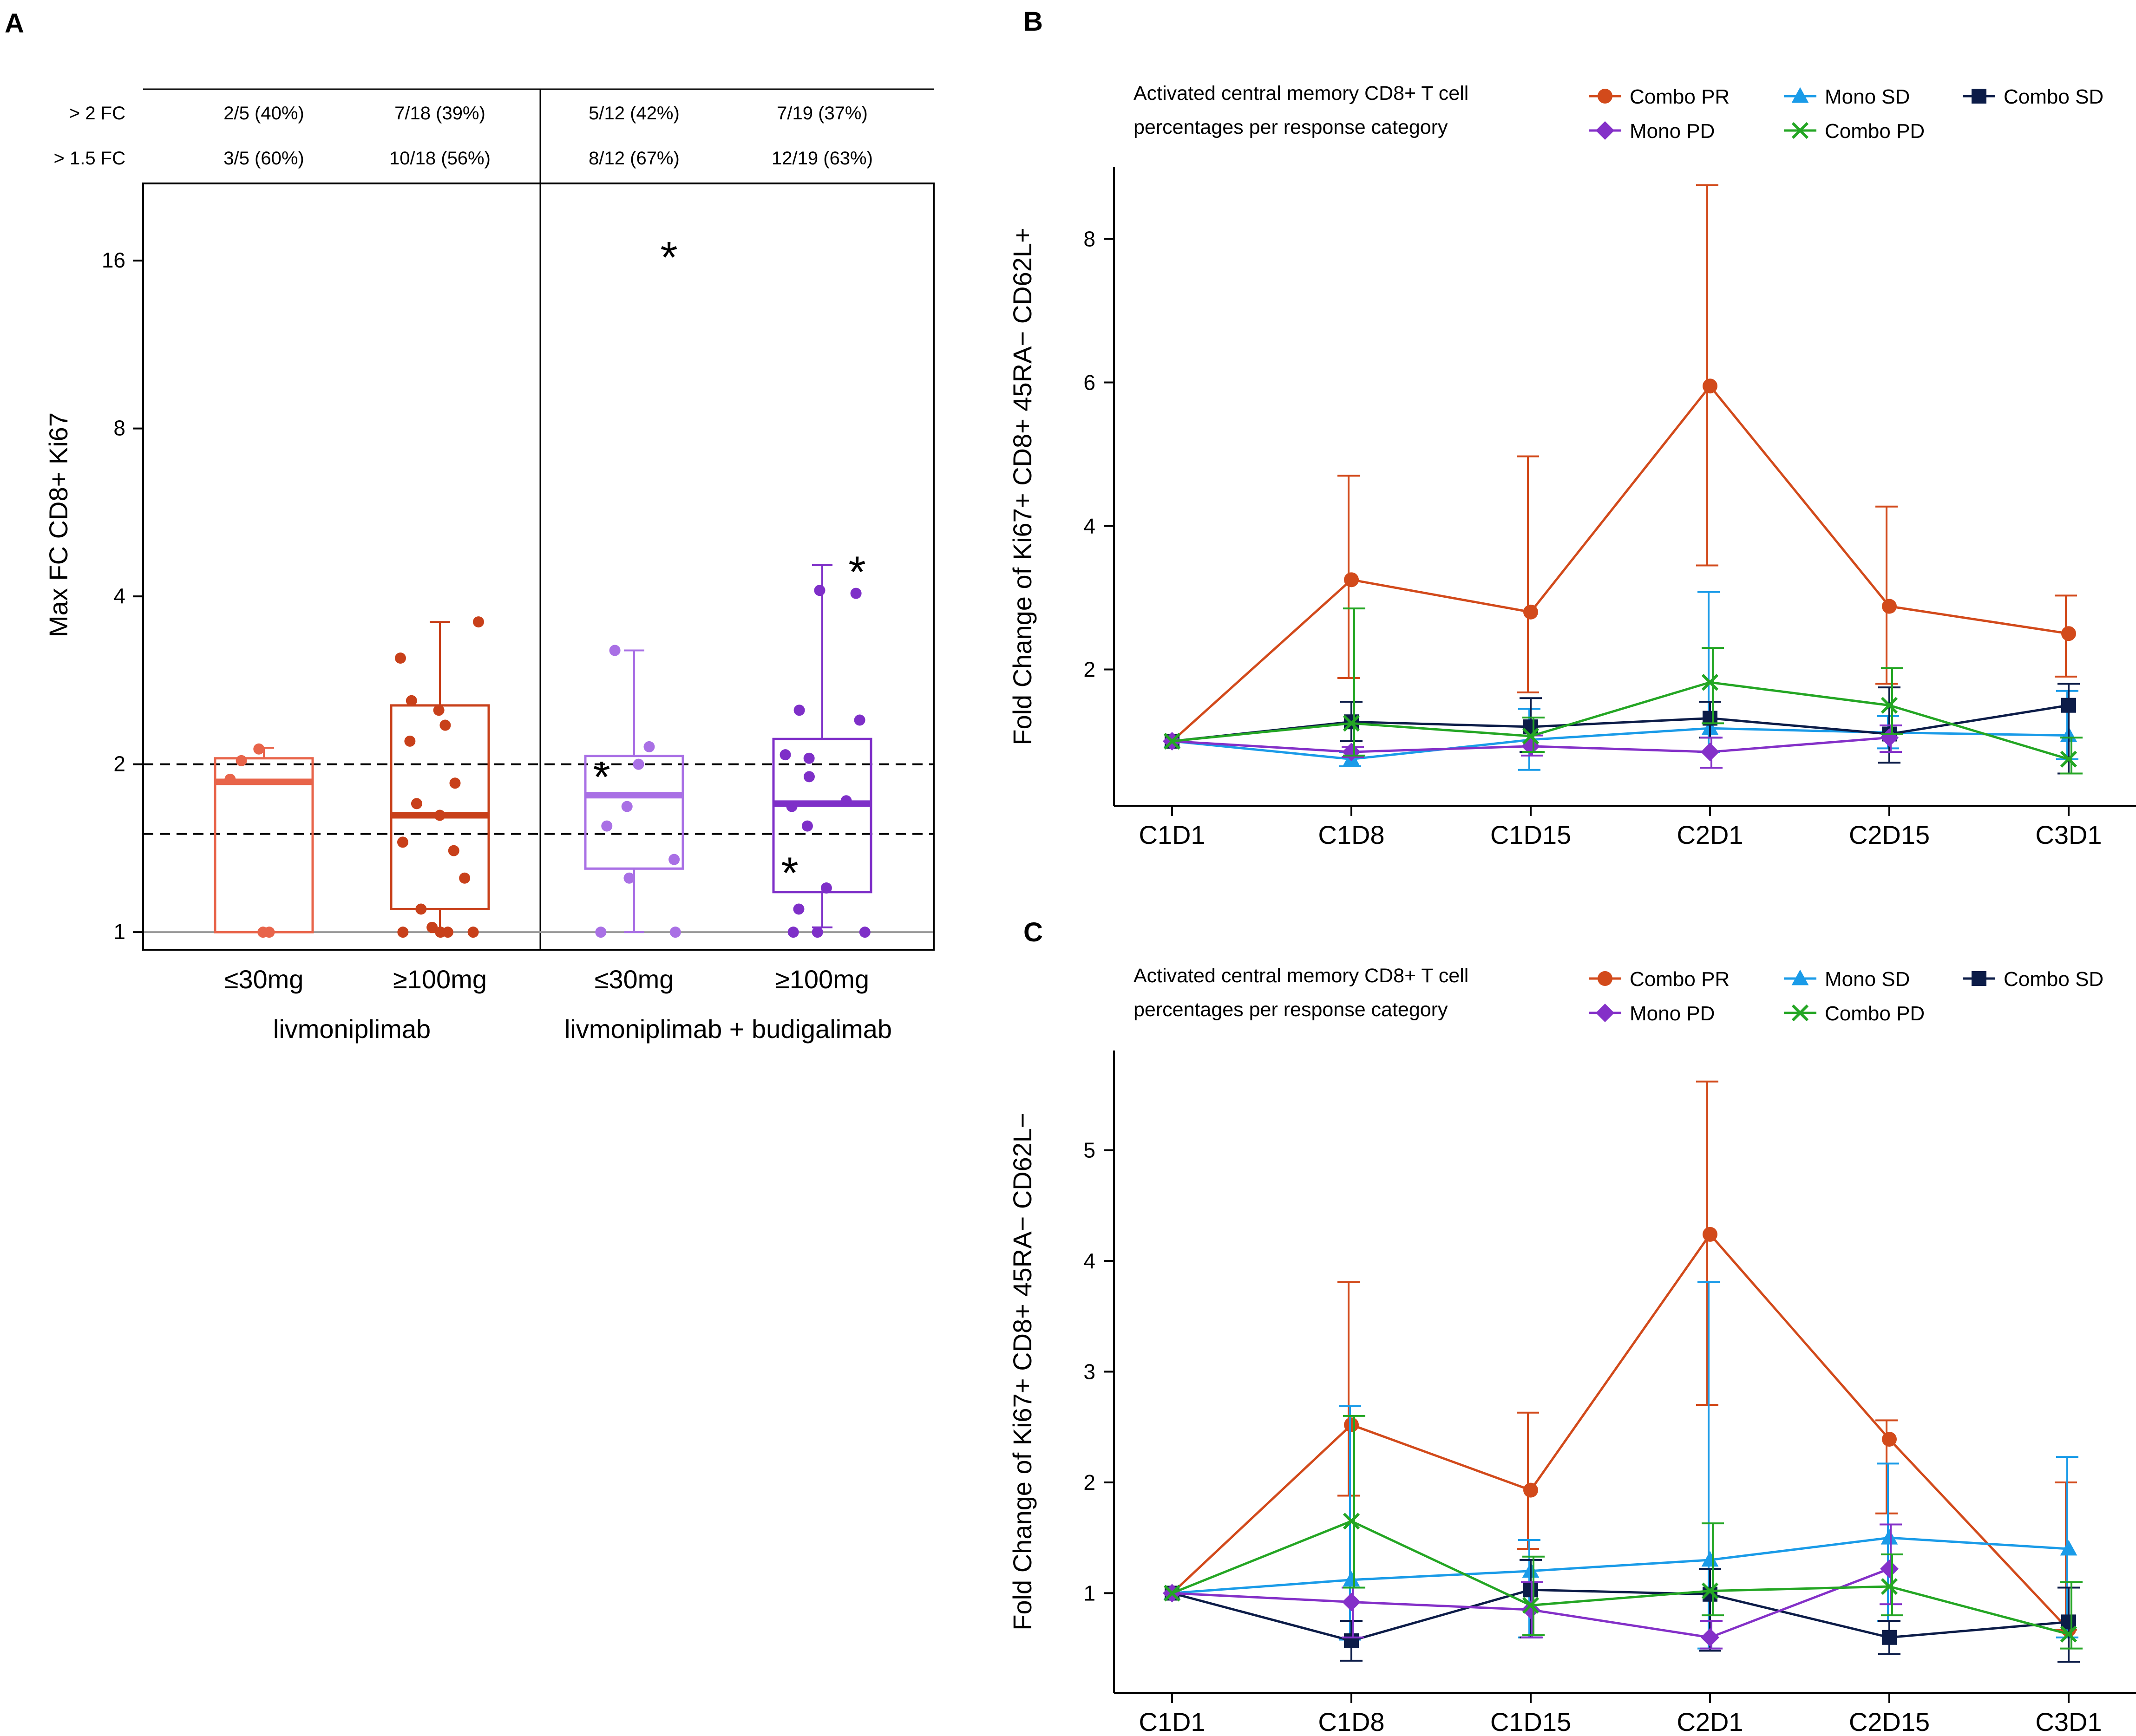 Image resolution: width=2136 pixels, height=1736 pixels. Describe the element at coordinates (1875, 1014) in the screenshot. I see `legend-label: Combo PD` at that location.